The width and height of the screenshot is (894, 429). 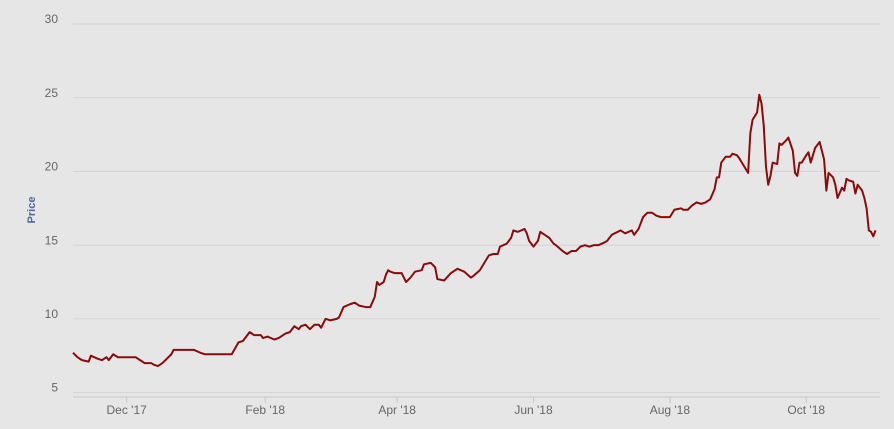 I want to click on y-axis-label: Price, so click(x=32, y=210).